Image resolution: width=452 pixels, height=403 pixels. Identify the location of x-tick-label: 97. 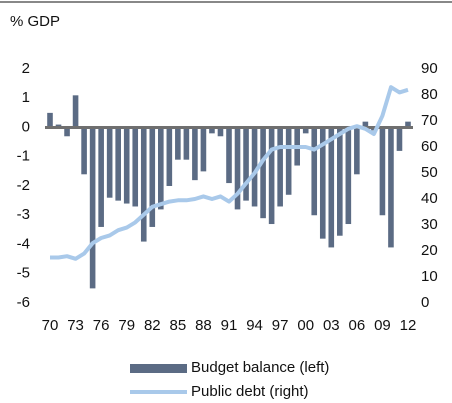
(280, 325).